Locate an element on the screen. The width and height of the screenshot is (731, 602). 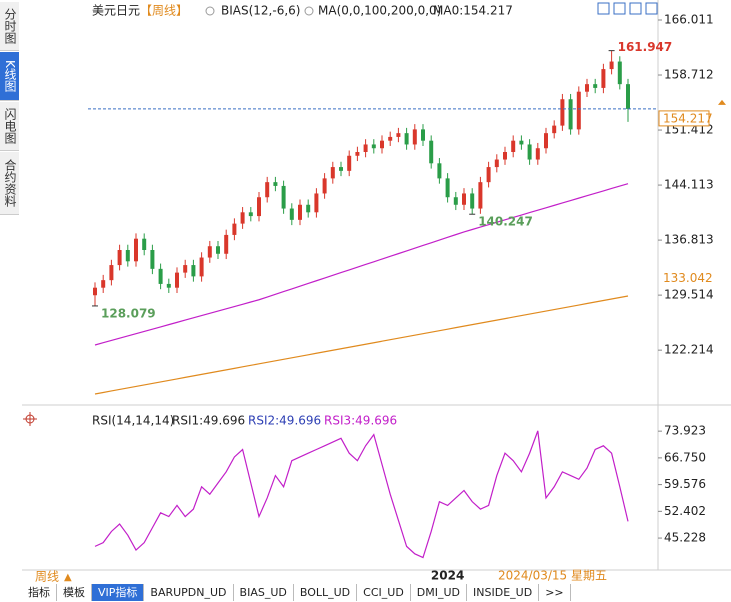
ma-line is located at coordinates (361, 345).